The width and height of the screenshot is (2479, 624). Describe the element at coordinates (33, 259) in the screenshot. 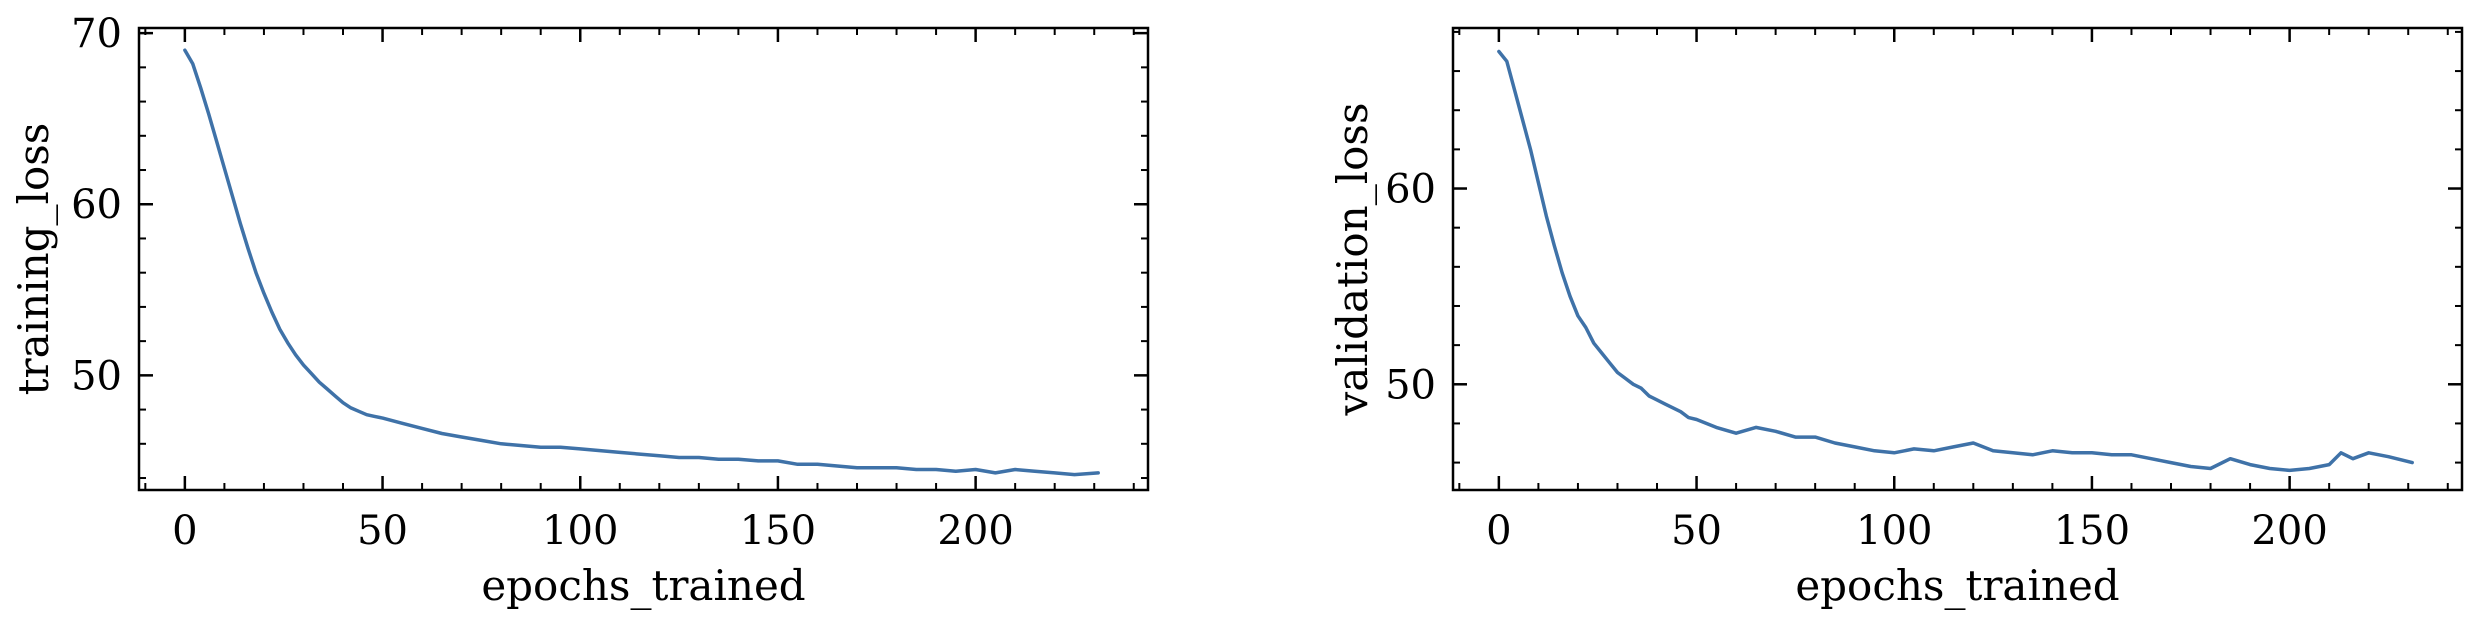

I see `y-axis-label: training_loss` at that location.